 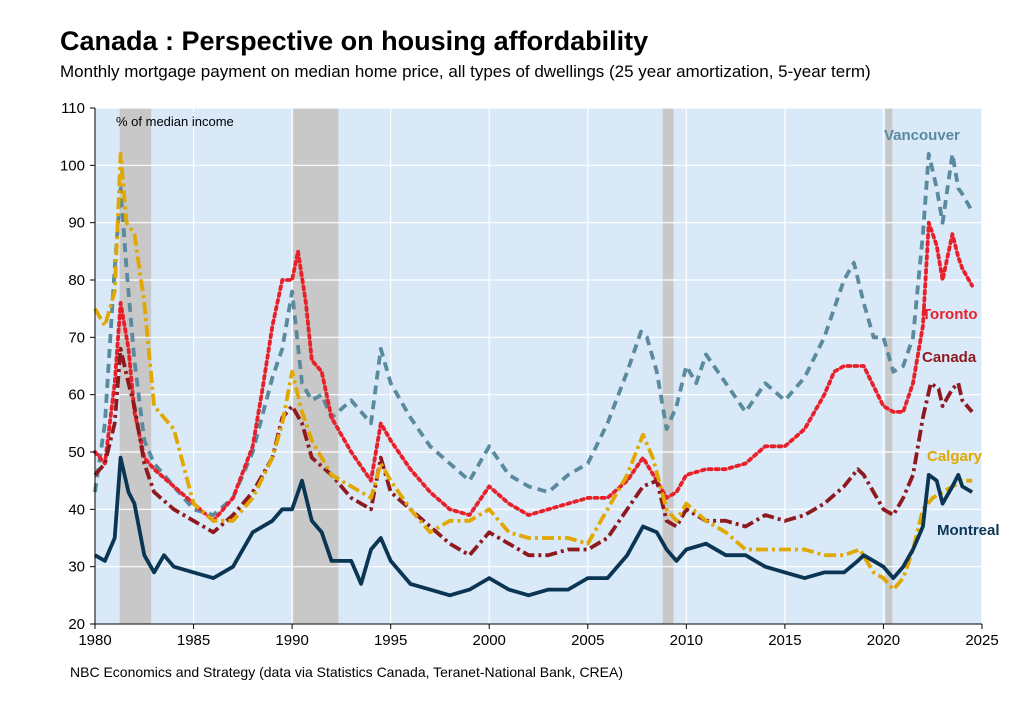 I want to click on x-tick-label-1990: 1990, so click(x=291, y=640).